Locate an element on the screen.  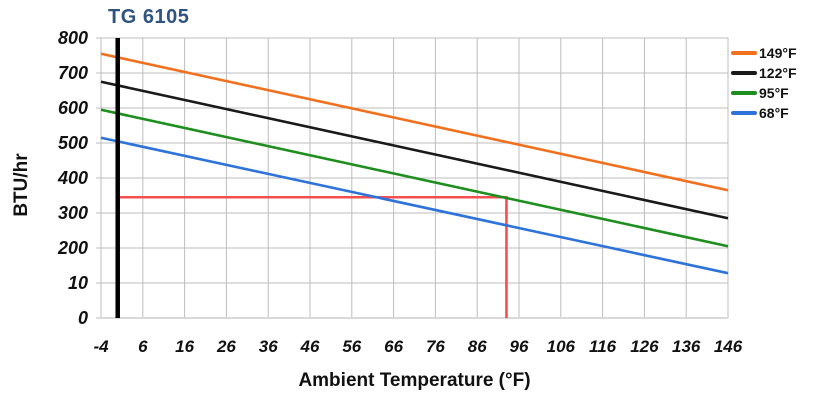
x-tick-label: 86 is located at coordinates (477, 346).